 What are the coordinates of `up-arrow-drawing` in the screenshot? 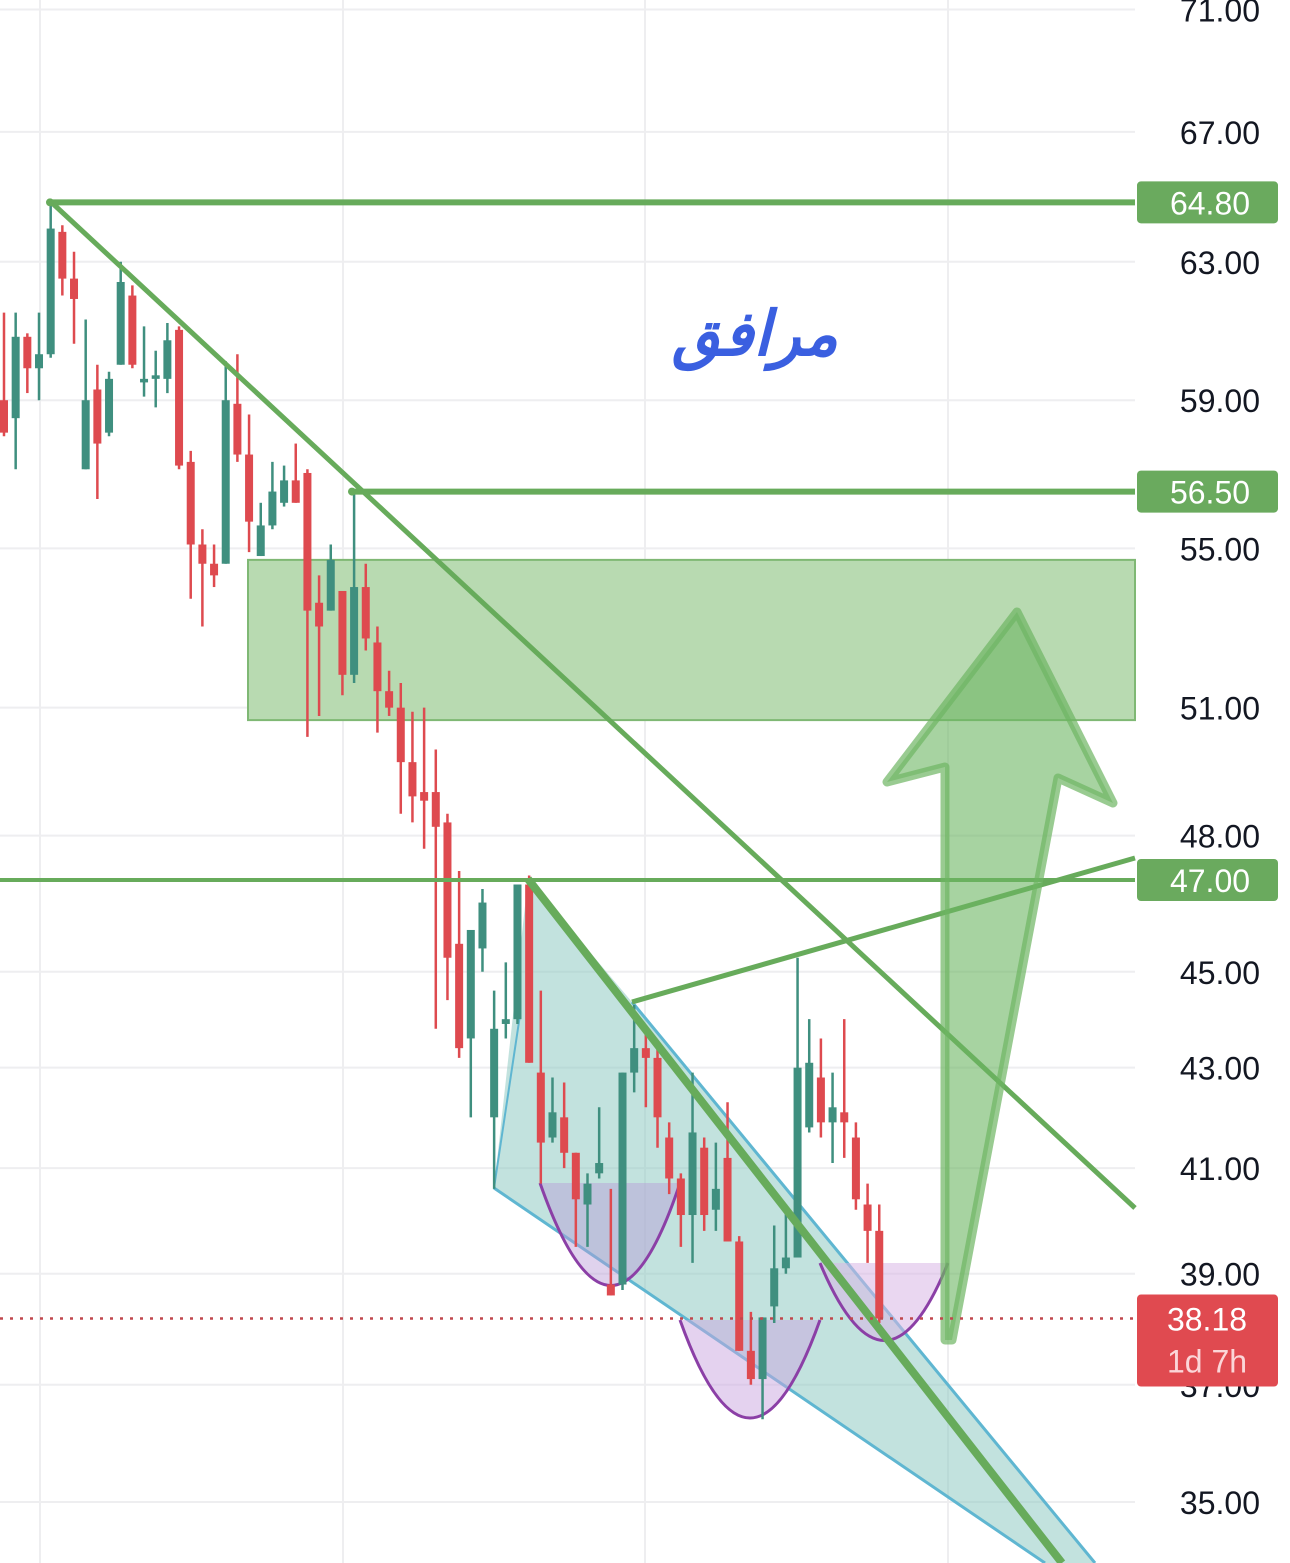 It's located at (1000, 976).